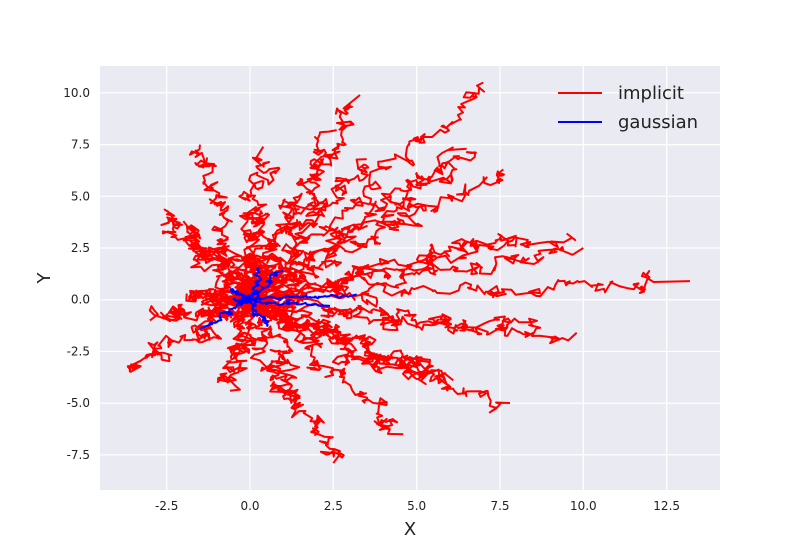 This screenshot has width=800, height=550. Describe the element at coordinates (583, 506) in the screenshot. I see `x-tick-label: 10.0` at that location.